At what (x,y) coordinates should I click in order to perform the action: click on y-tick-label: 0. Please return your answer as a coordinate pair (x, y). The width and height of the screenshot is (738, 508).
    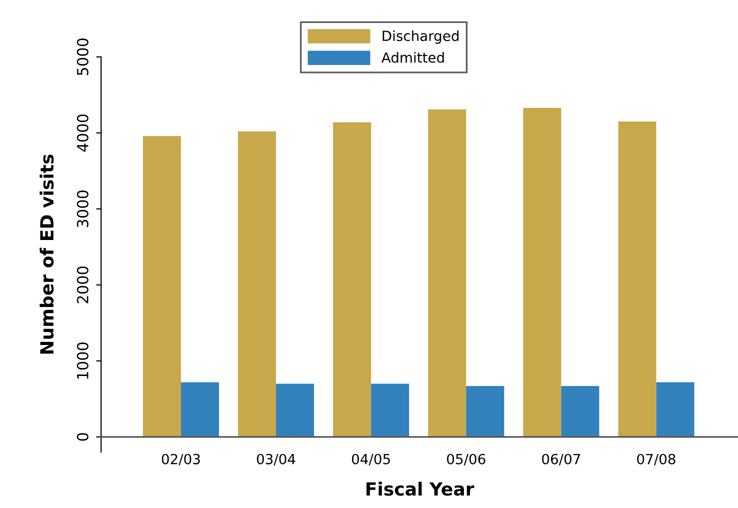
    Looking at the image, I should click on (82, 437).